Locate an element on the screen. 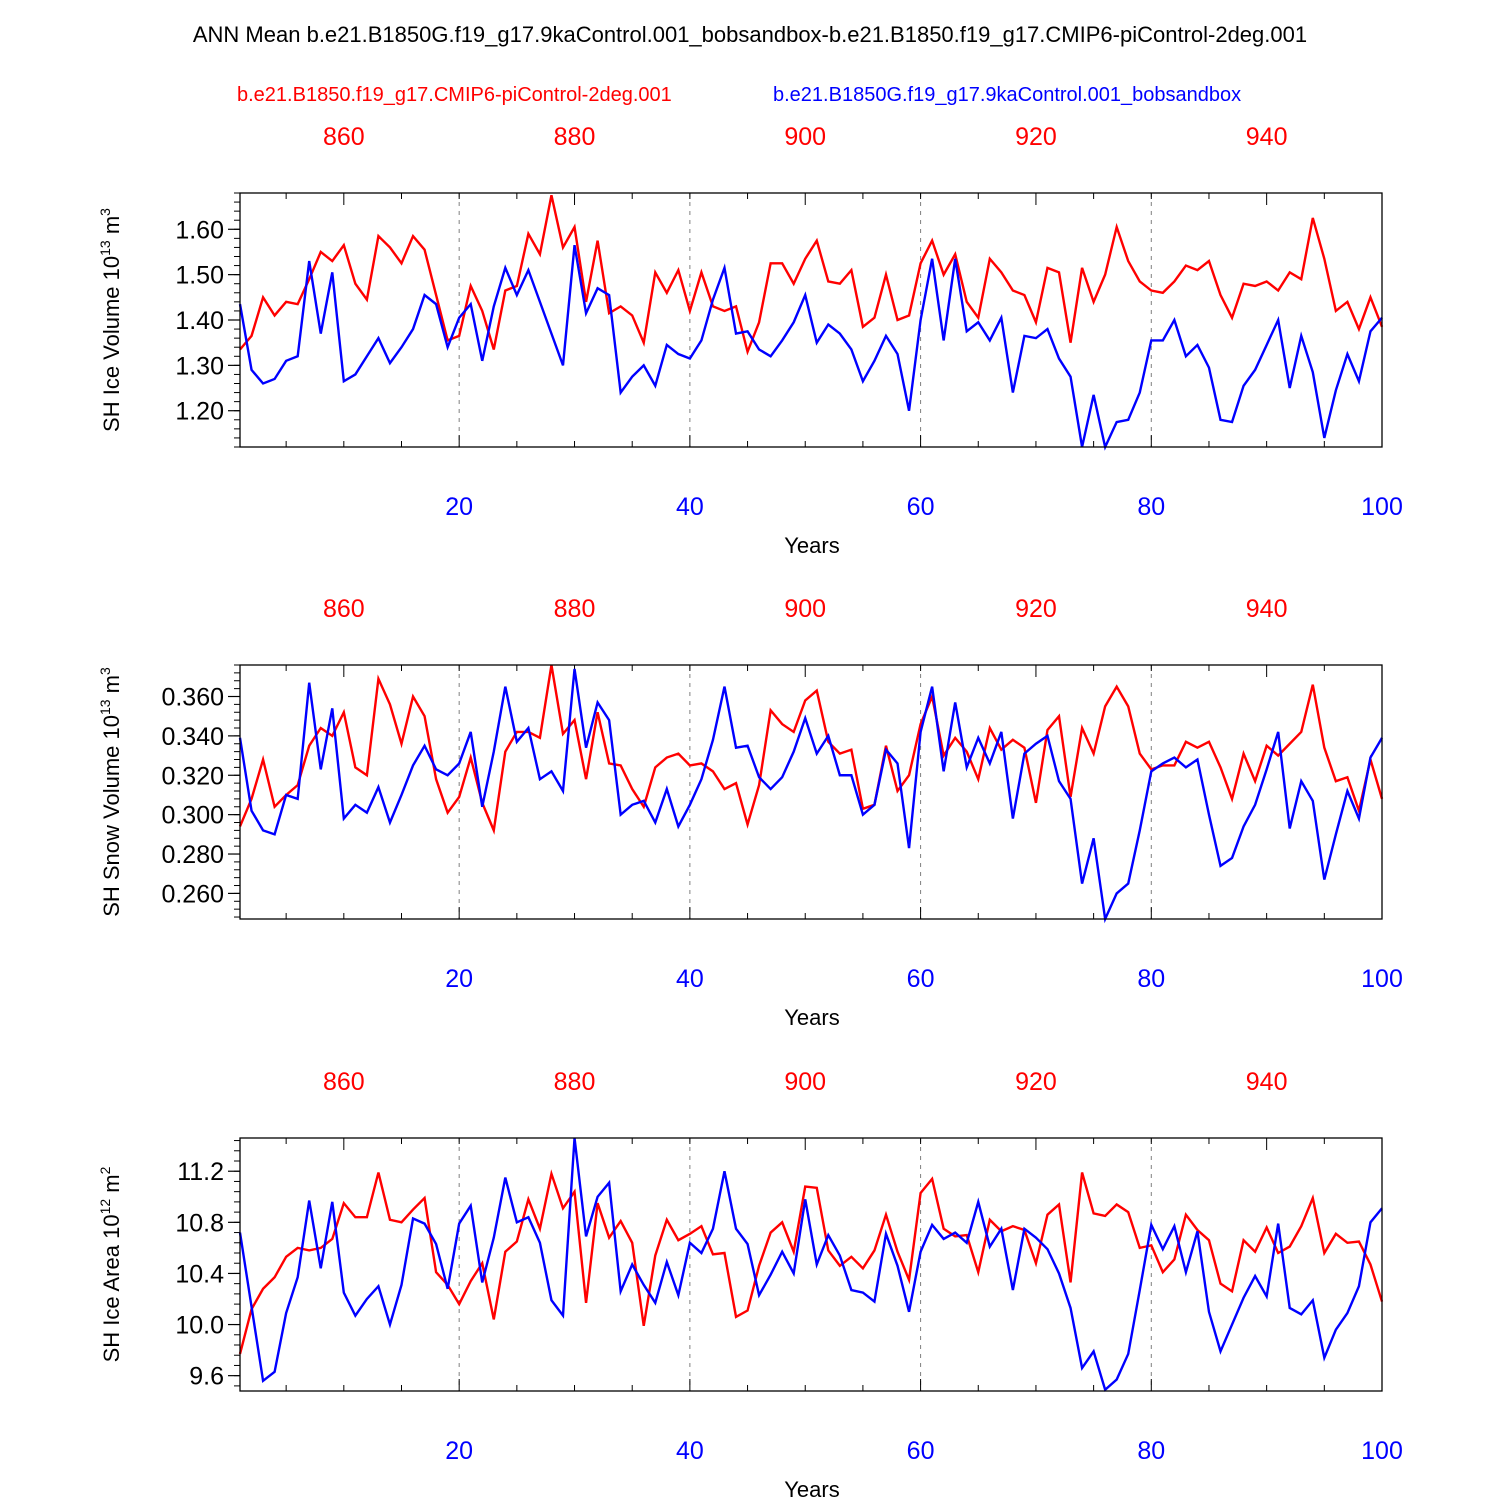 The height and width of the screenshot is (1500, 1500). y-tick-label: 1.30 is located at coordinates (199, 366).